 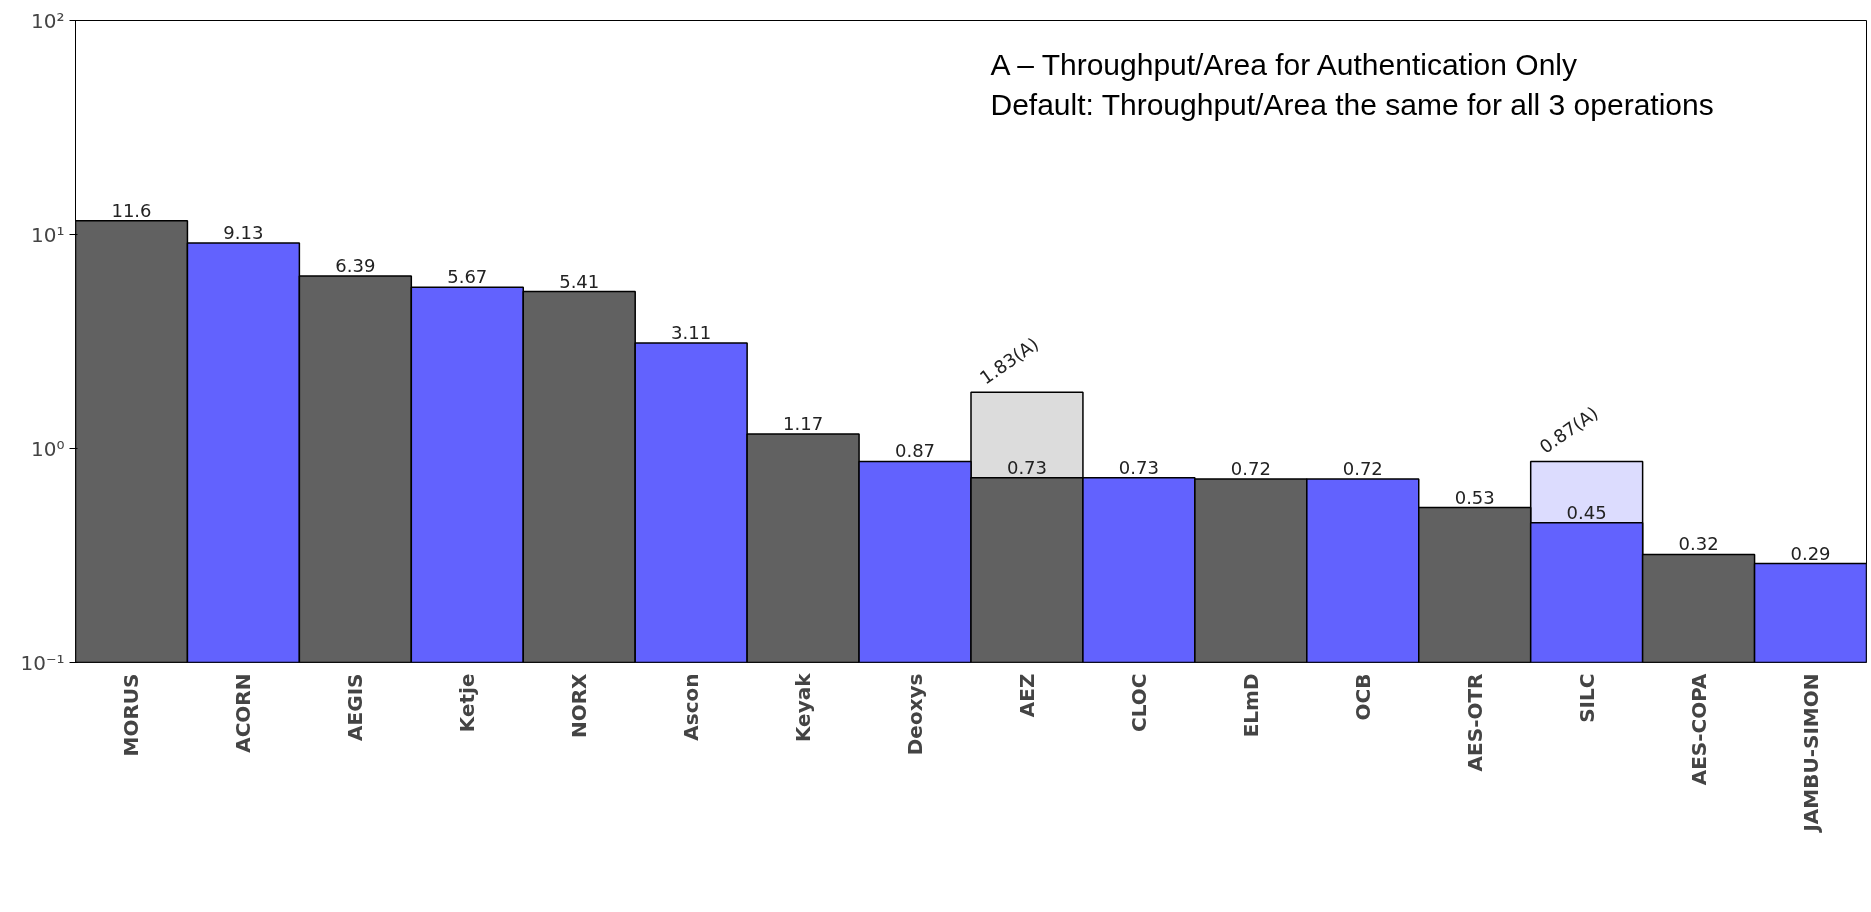 What do you see at coordinates (1586, 512) in the screenshot?
I see `data-label: 0.45` at bounding box center [1586, 512].